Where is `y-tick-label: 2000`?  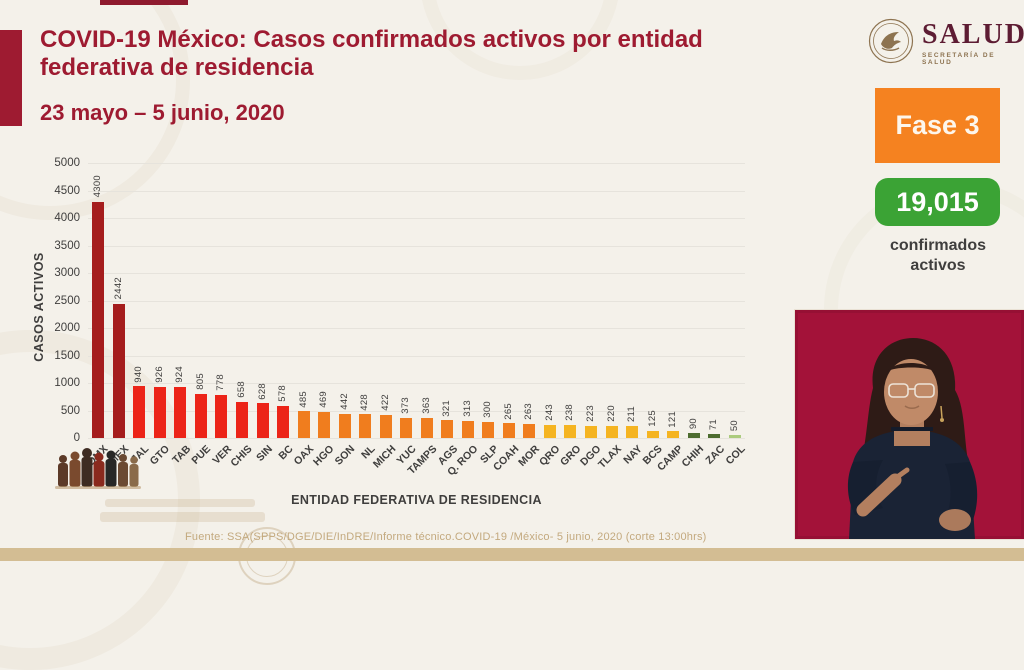
y-tick-label: 2000 is located at coordinates (67, 328).